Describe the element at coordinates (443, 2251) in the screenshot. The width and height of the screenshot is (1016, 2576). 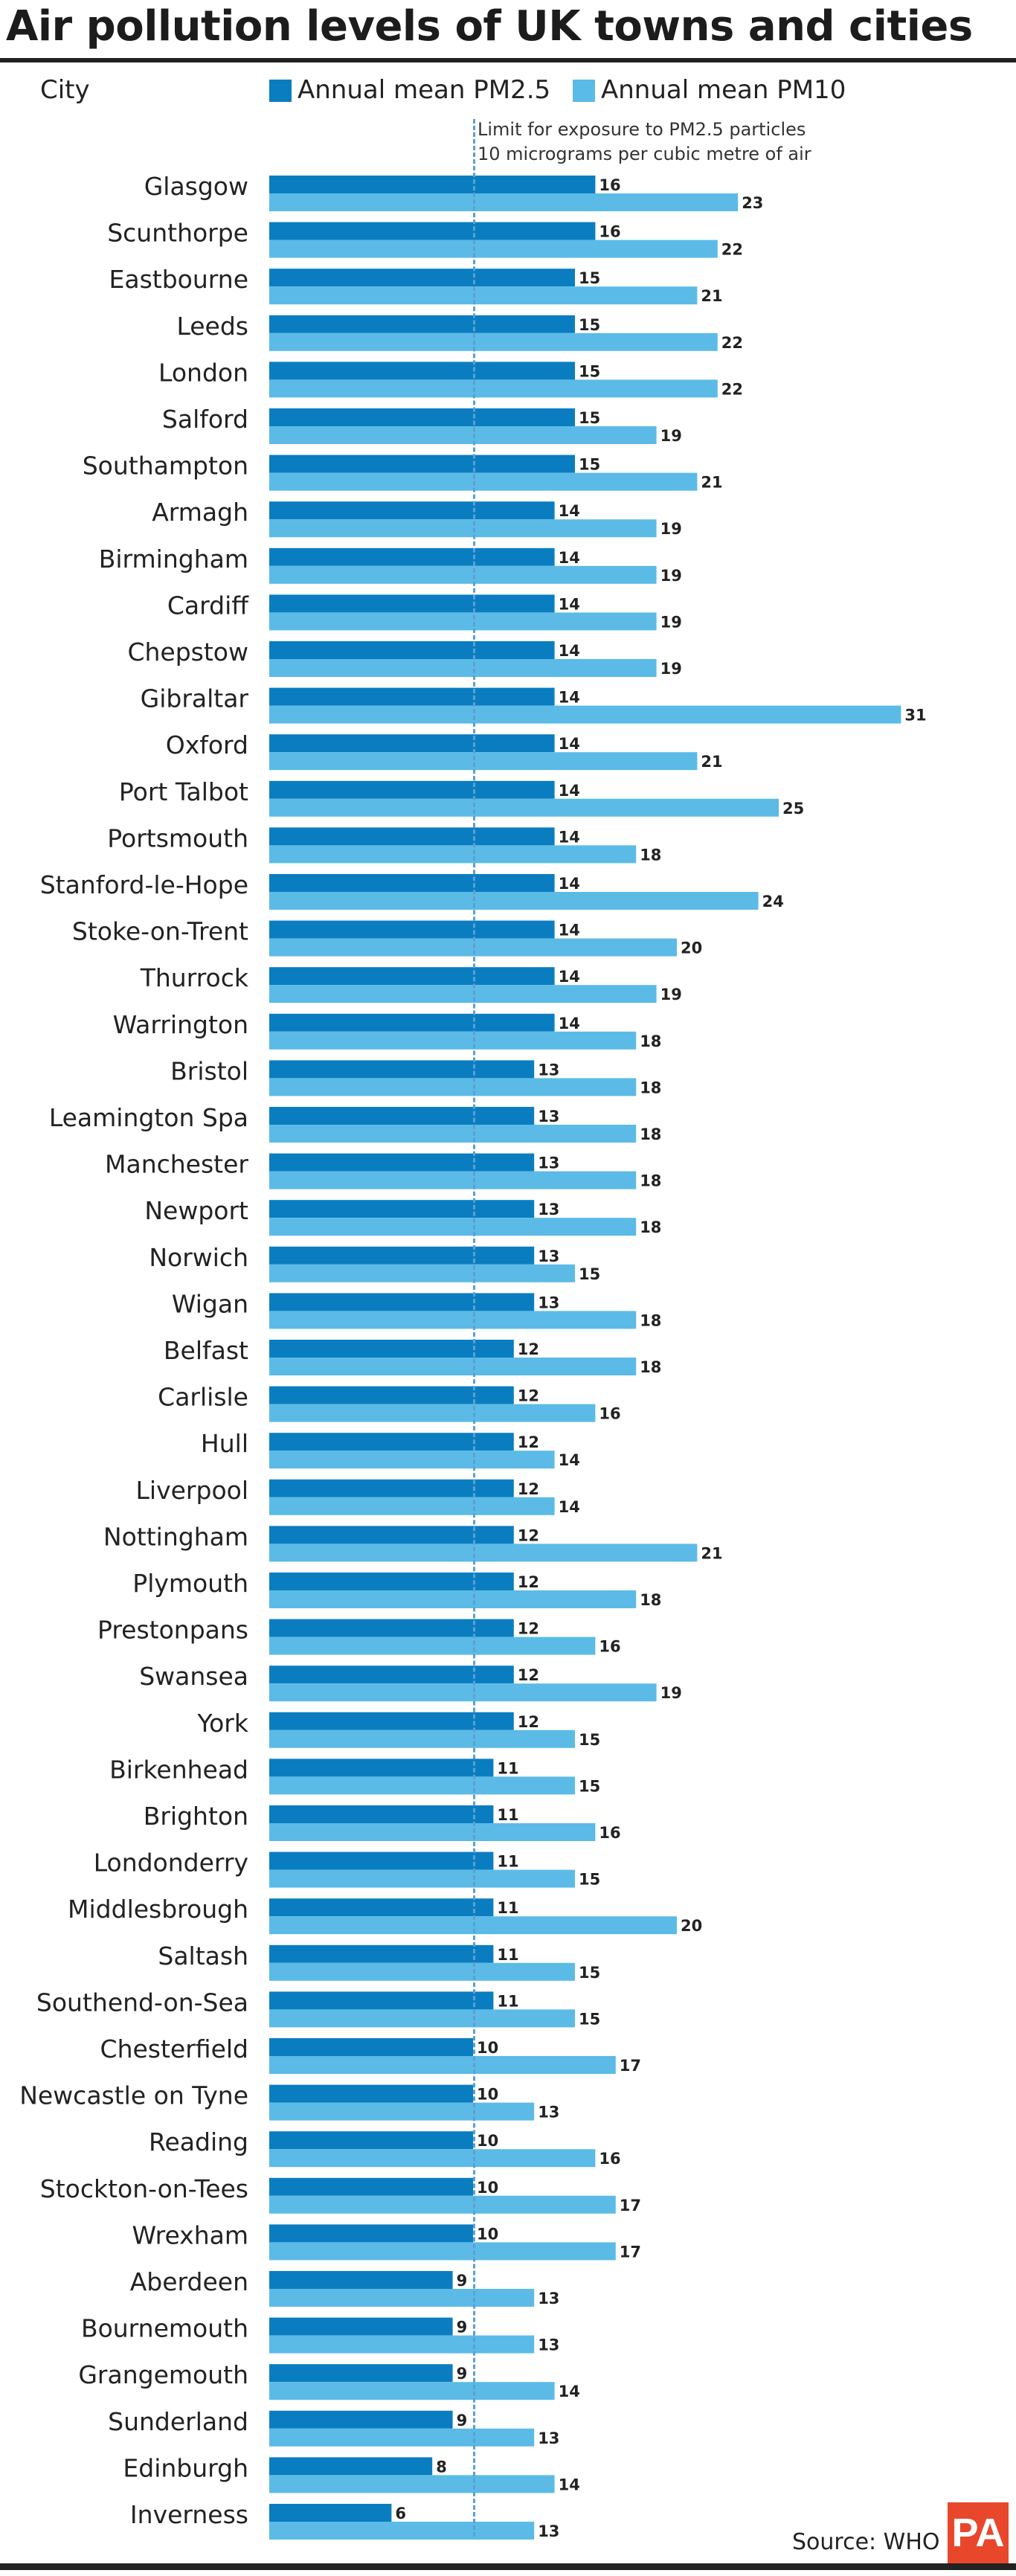
I see `bar-pm10-wrexham` at that location.